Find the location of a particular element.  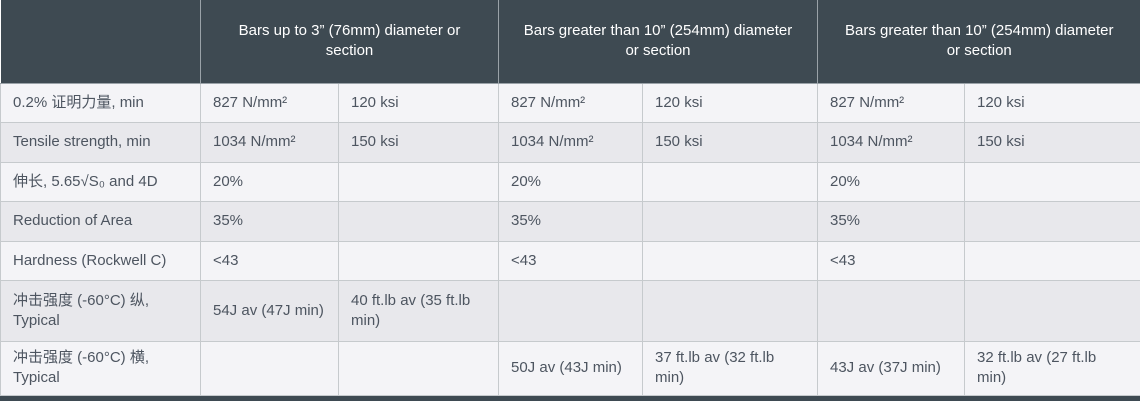

row-label: 伸长, 5.65√S₀ and 4D is located at coordinates (100, 181).